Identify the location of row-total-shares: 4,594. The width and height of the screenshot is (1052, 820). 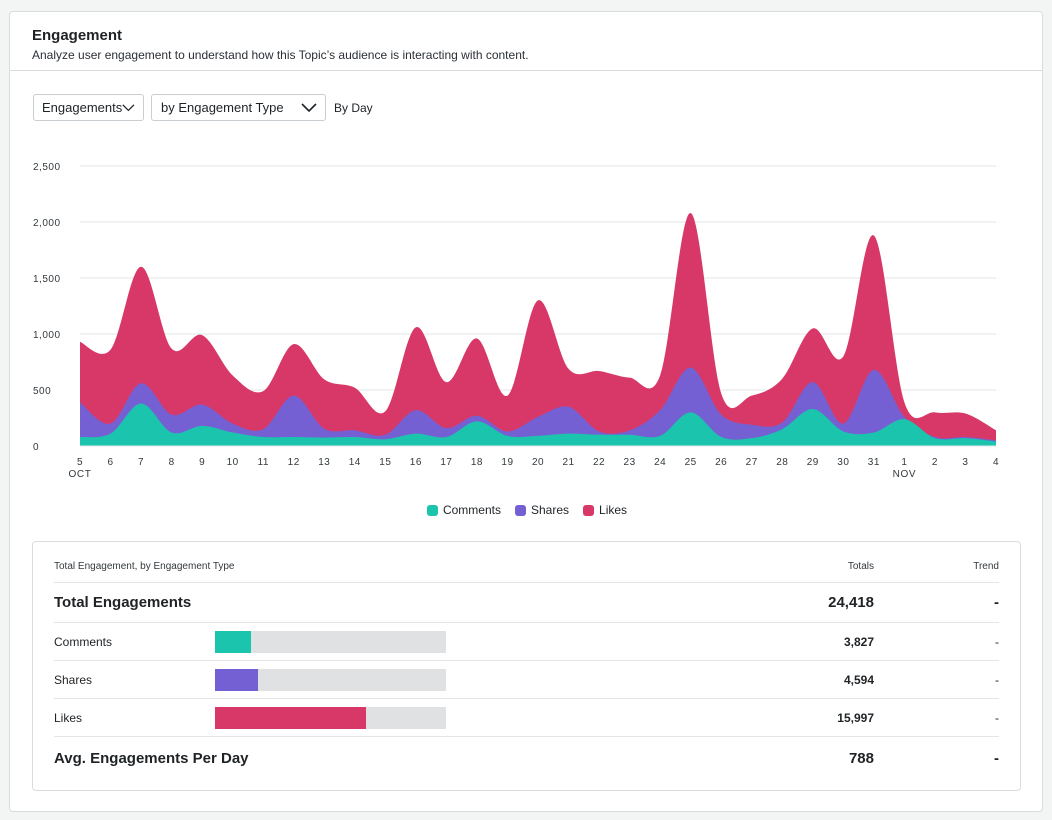
(858, 679).